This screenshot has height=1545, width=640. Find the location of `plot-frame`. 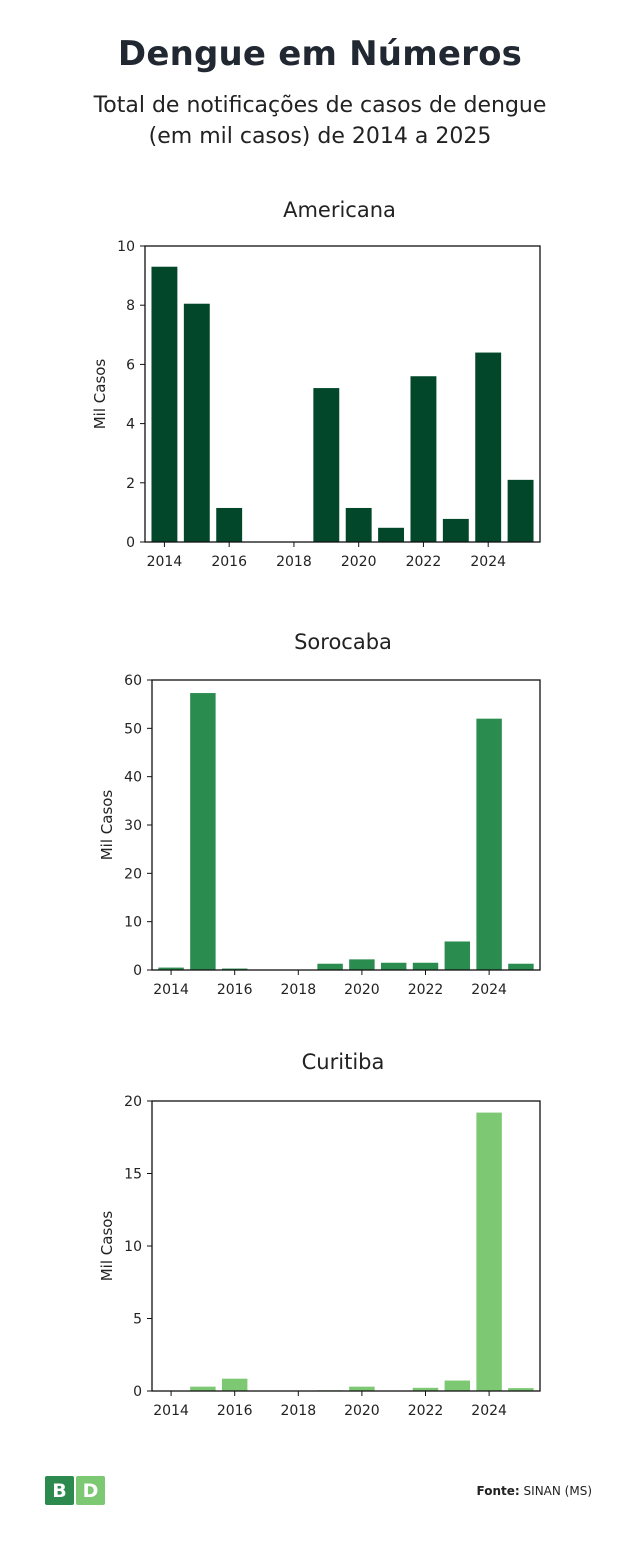

plot-frame is located at coordinates (342, 394).